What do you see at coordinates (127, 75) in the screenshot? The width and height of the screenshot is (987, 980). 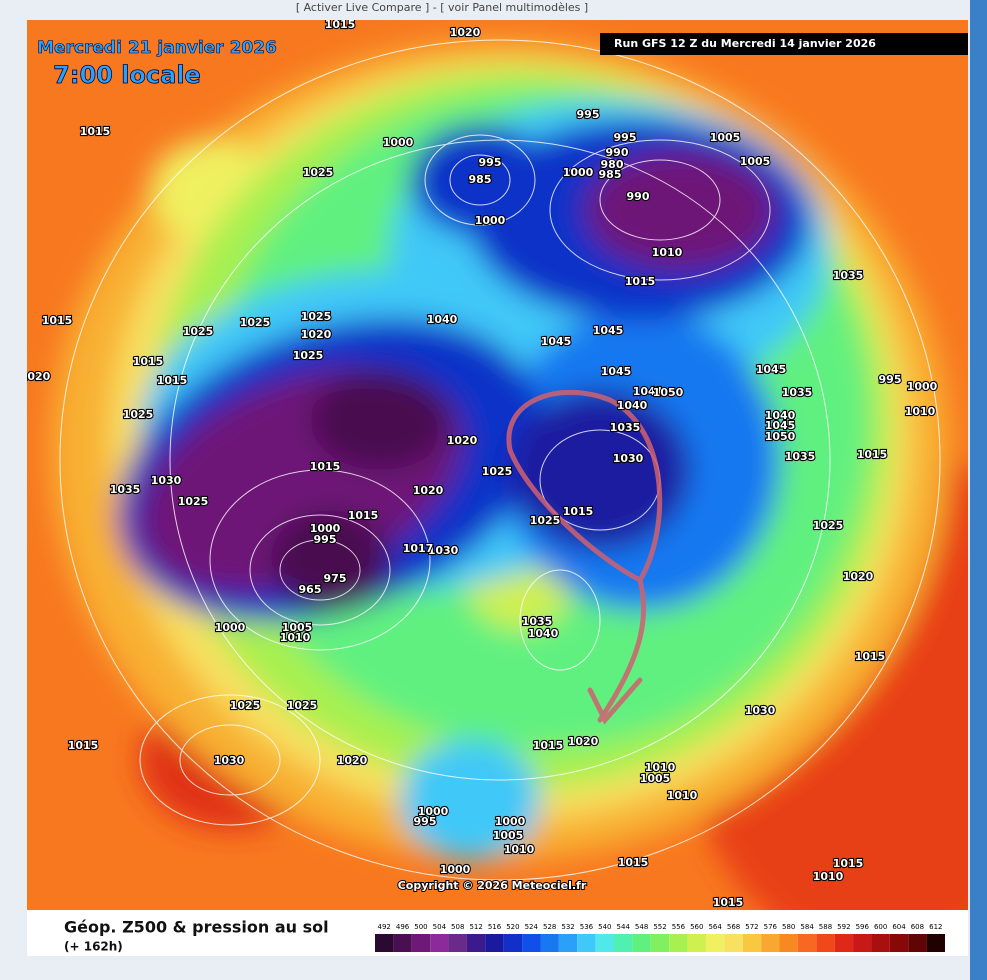 I see `map-time: 7:00 locale` at bounding box center [127, 75].